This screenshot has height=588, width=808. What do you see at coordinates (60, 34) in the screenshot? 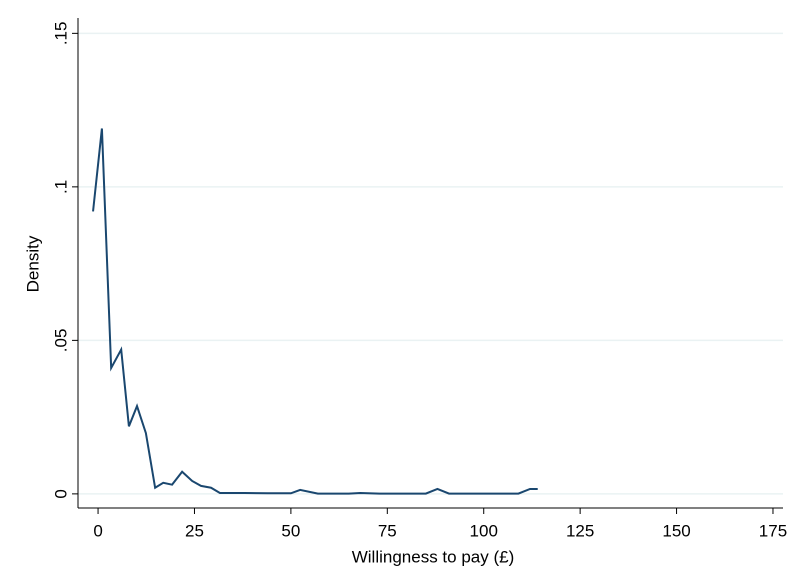
I see `y-tick-label: .15` at bounding box center [60, 34].